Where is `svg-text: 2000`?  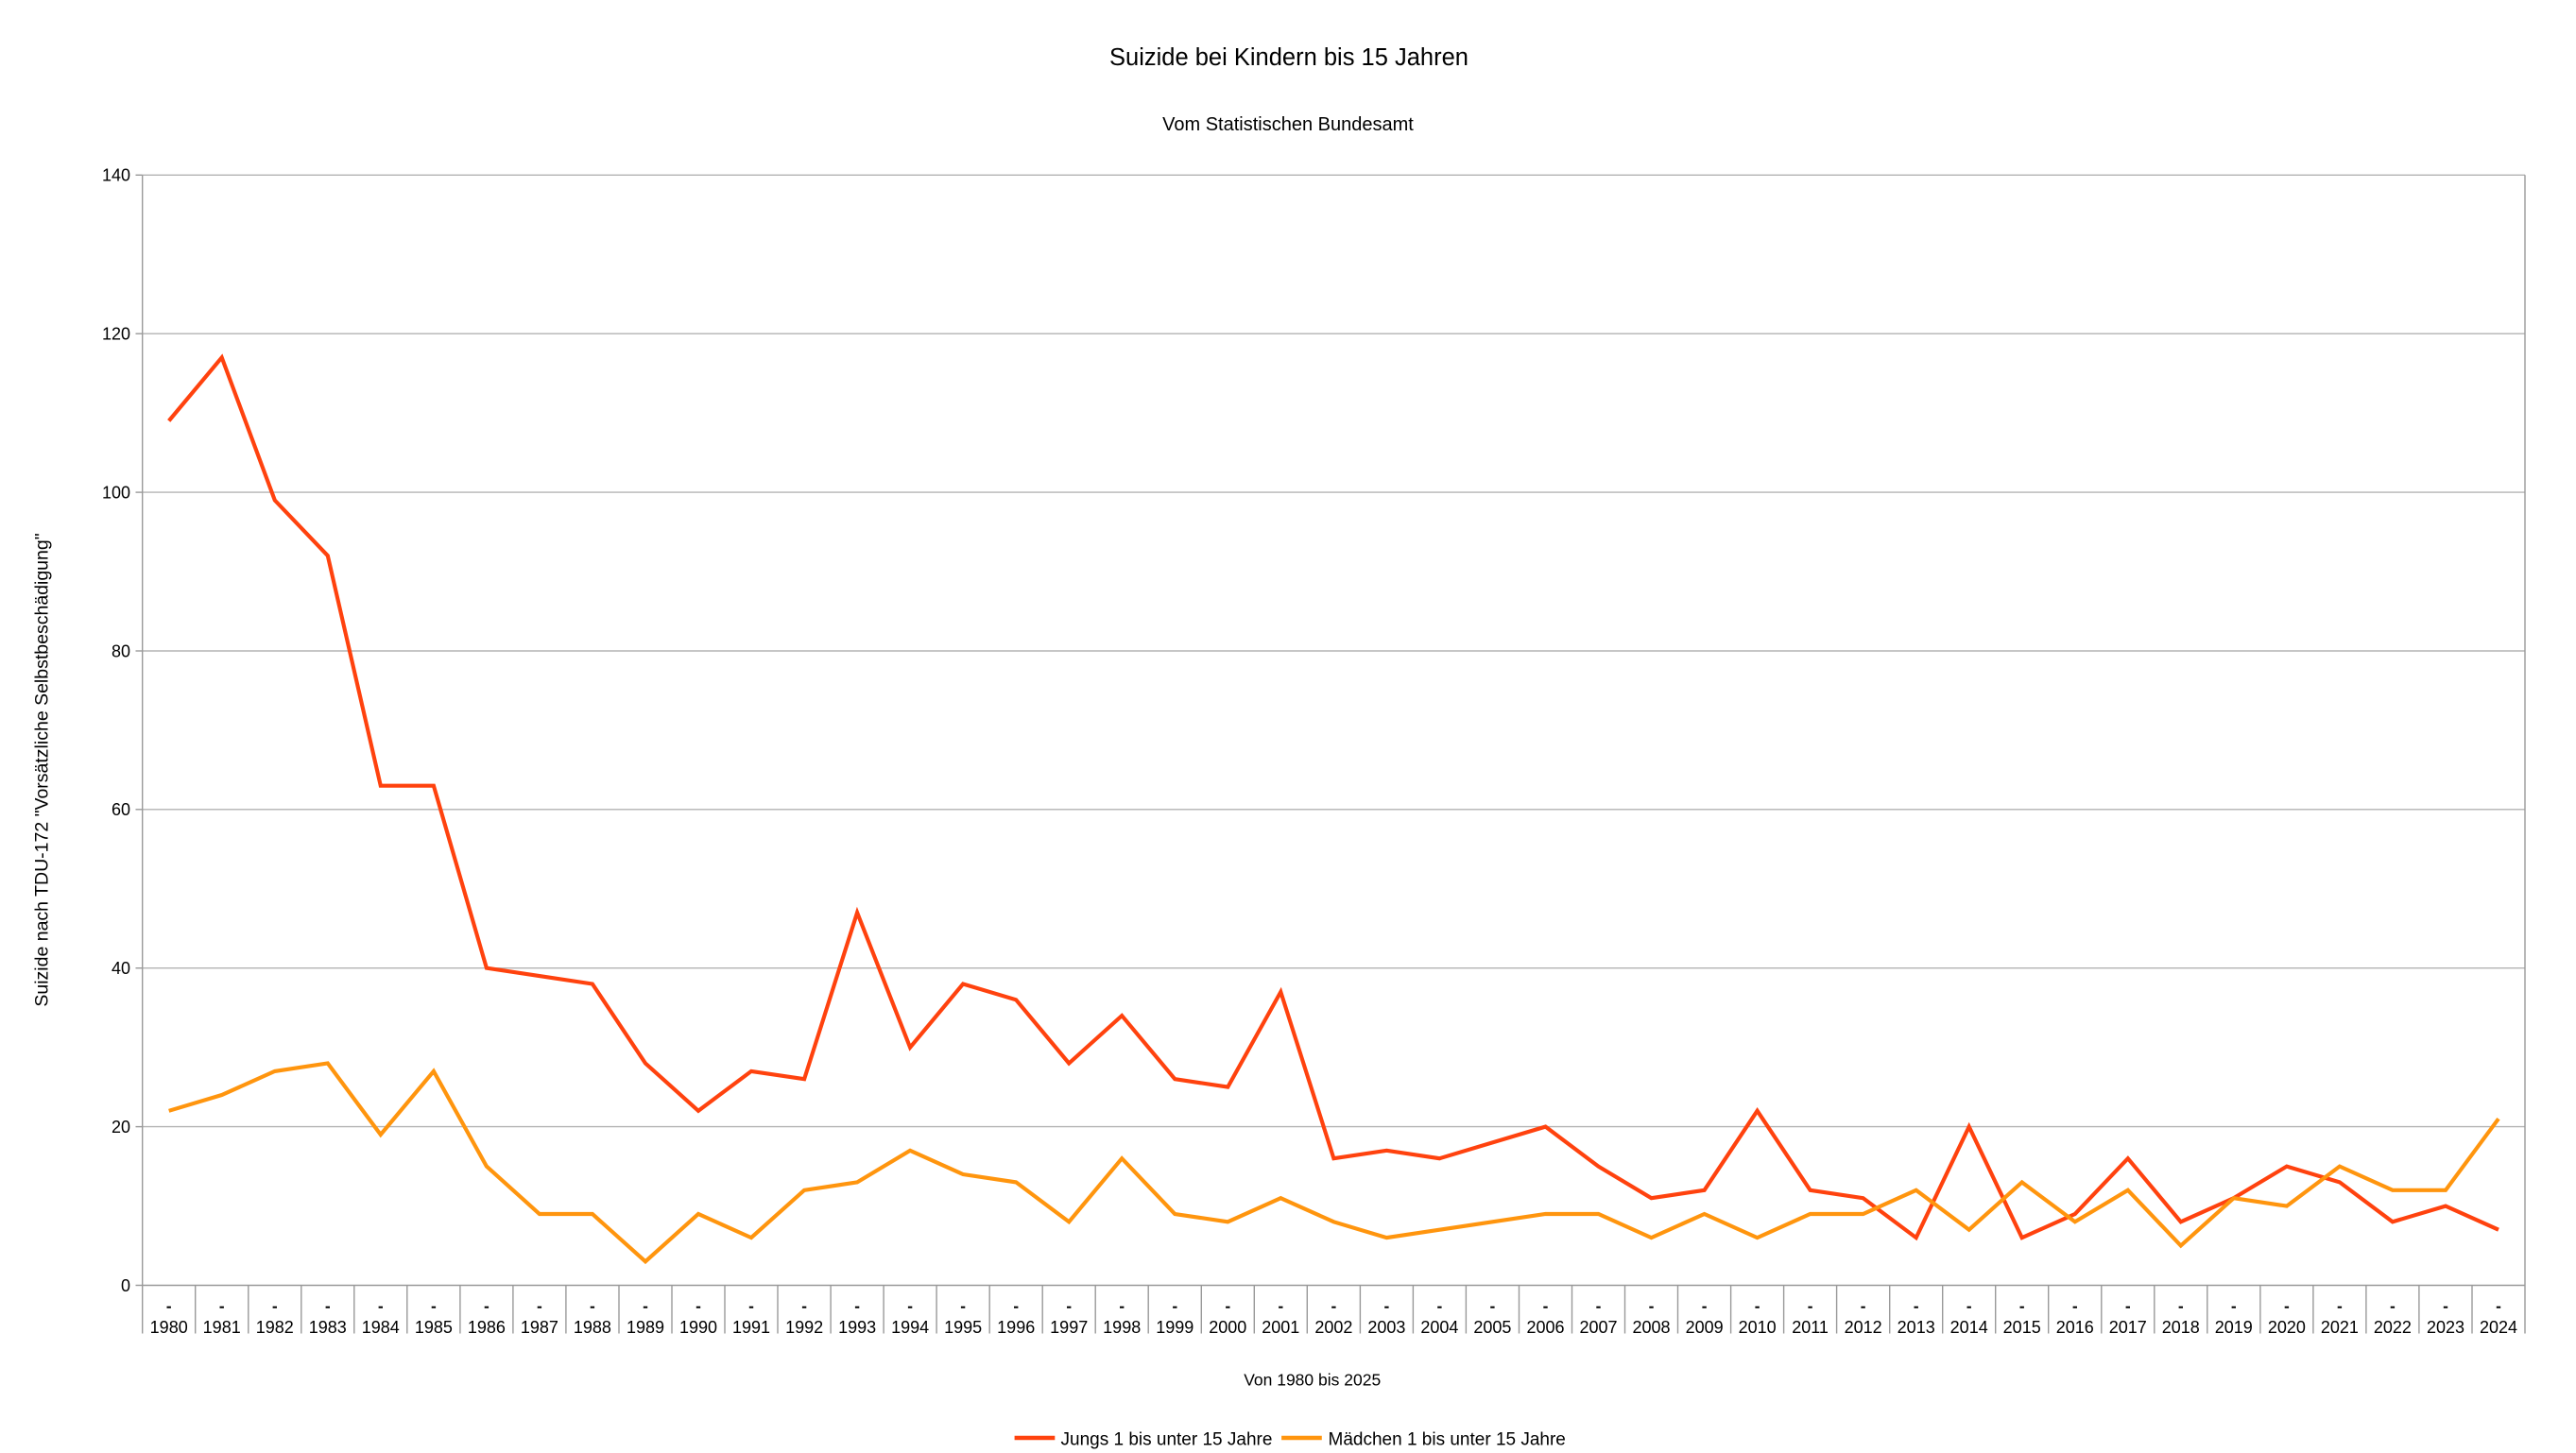
svg-text: 2000 is located at coordinates (1227, 1327).